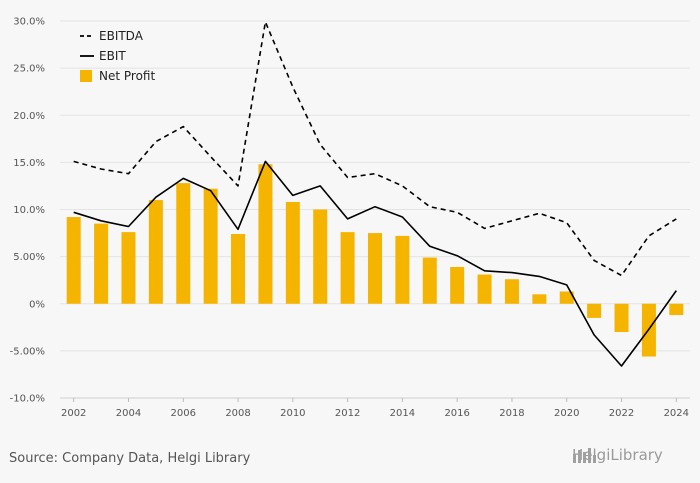 The image size is (700, 483). Describe the element at coordinates (347, 413) in the screenshot. I see `x-tick-label: 2012` at that location.